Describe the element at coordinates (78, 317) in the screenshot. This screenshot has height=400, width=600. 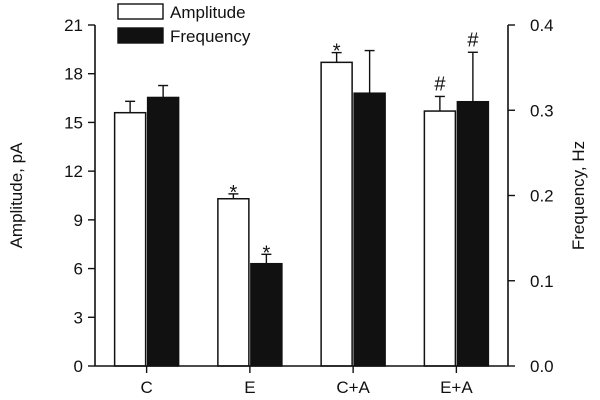
I see `left-tick-label: 3` at that location.